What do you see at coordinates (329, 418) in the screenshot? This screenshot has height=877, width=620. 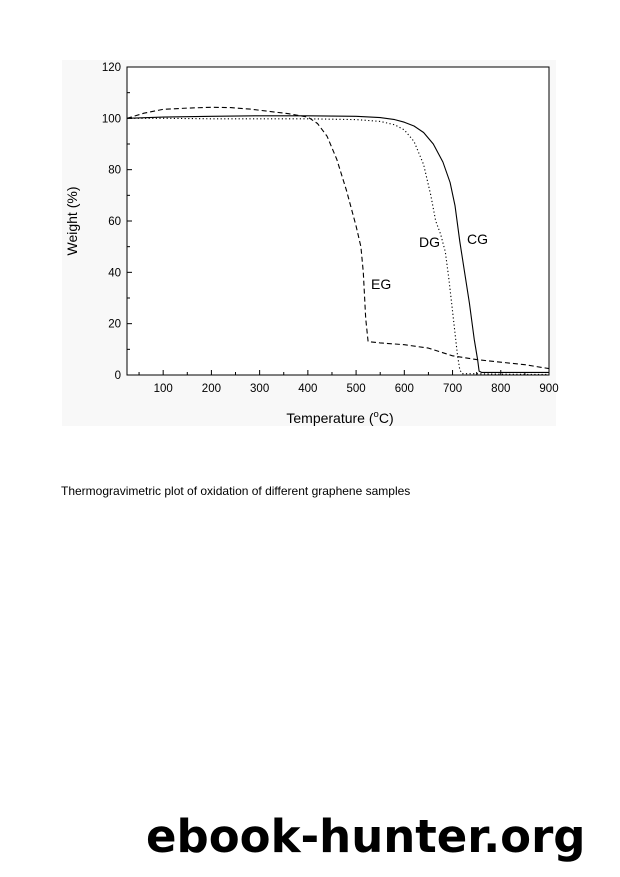 I see `x-axis-title-start: Temperature (` at bounding box center [329, 418].